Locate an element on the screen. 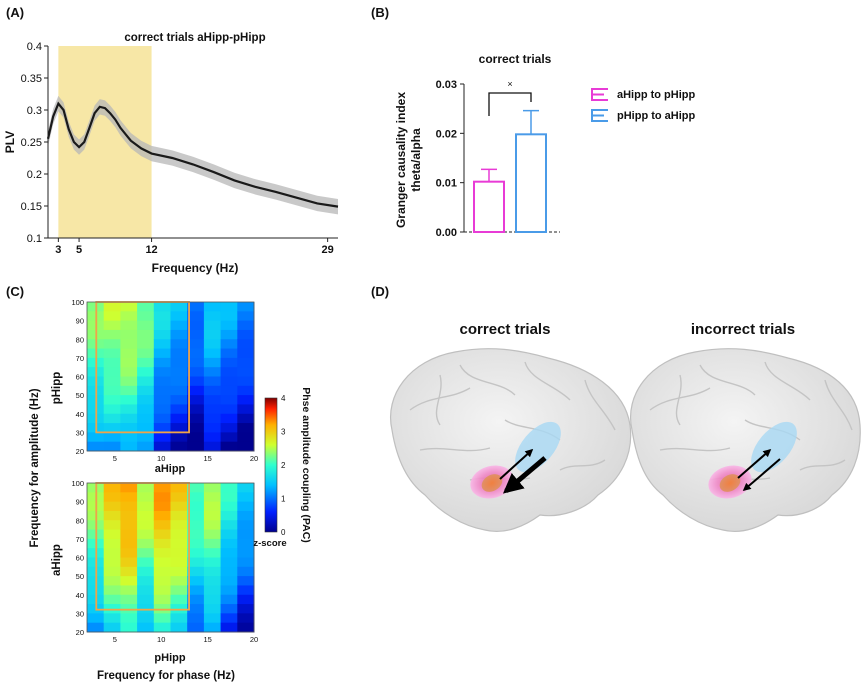  y-tick-label: 0.01 is located at coordinates (446, 184).